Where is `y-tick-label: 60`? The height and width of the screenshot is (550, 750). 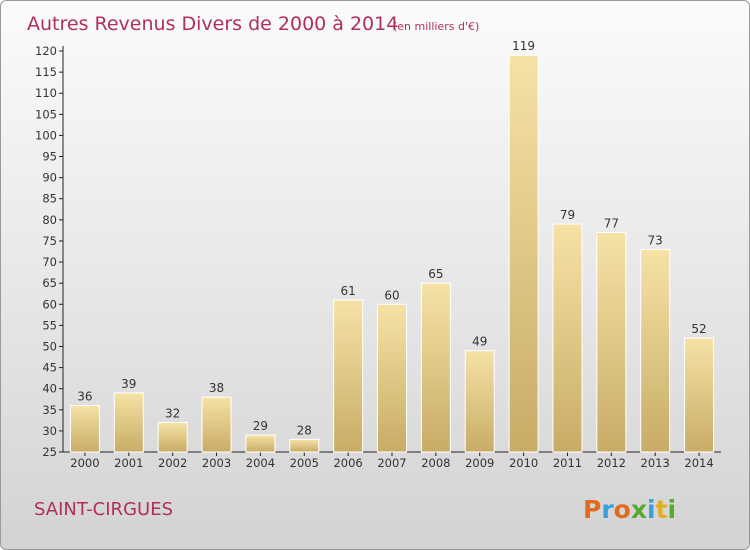
y-tick-label: 60 is located at coordinates (49, 304).